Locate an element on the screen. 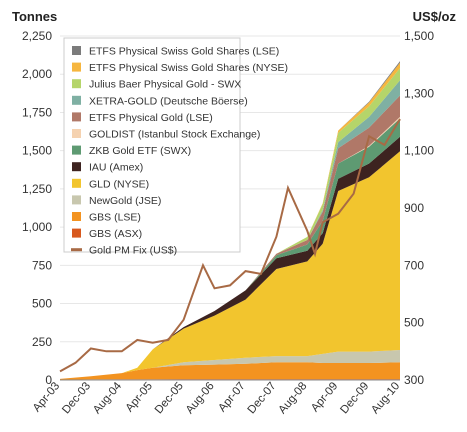 Image resolution: width=467 pixels, height=432 pixels. right-tick-labels: 300 500 700 900 1,100 1,300 1,500 is located at coordinates (419, 208).